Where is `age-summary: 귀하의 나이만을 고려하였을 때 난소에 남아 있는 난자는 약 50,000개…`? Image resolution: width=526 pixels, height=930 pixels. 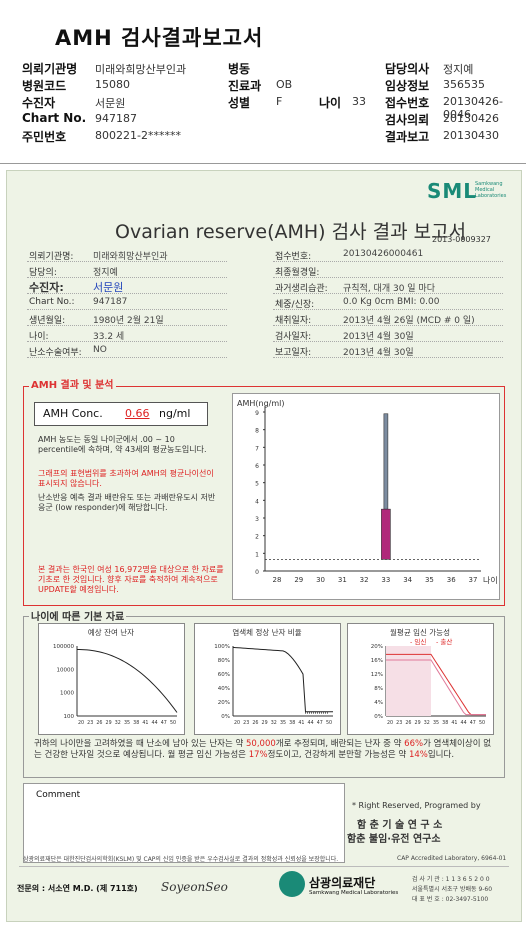
age-summary: 귀하의 나이만을 고려하였을 때 난소에 남아 있는 난자는 약 50,000개… is located at coordinates (263, 749).